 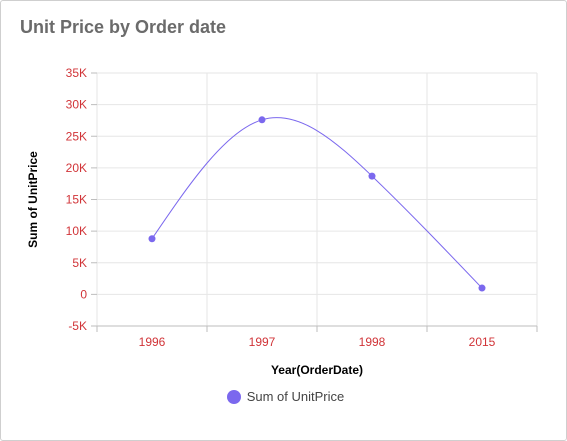 I want to click on legend-label: Sum of UnitPrice, so click(x=295, y=396).